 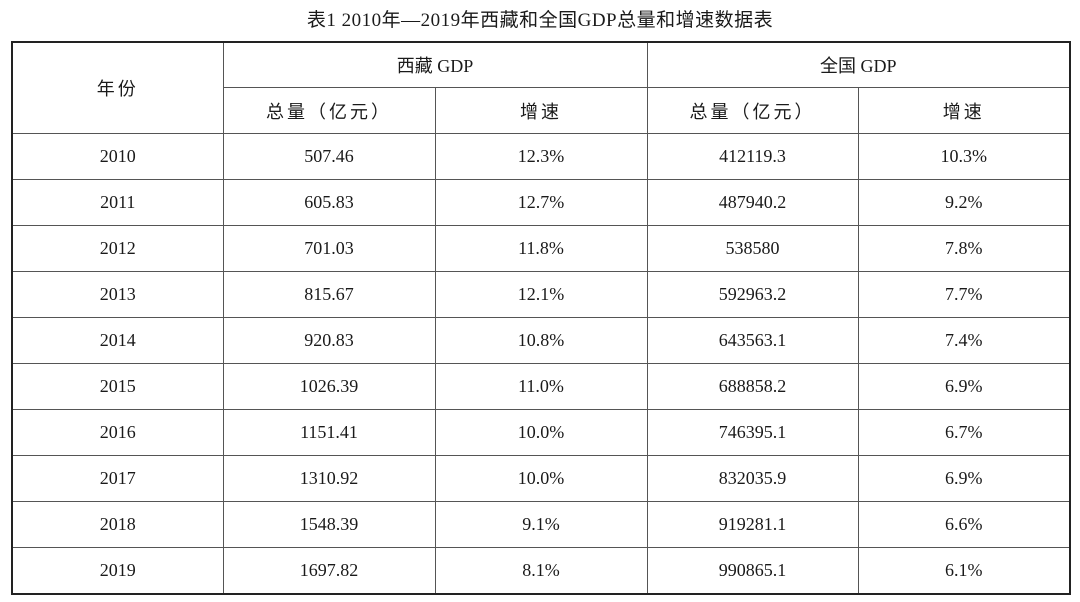 I want to click on cell-national-total: 412119.3, so click(x=752, y=156).